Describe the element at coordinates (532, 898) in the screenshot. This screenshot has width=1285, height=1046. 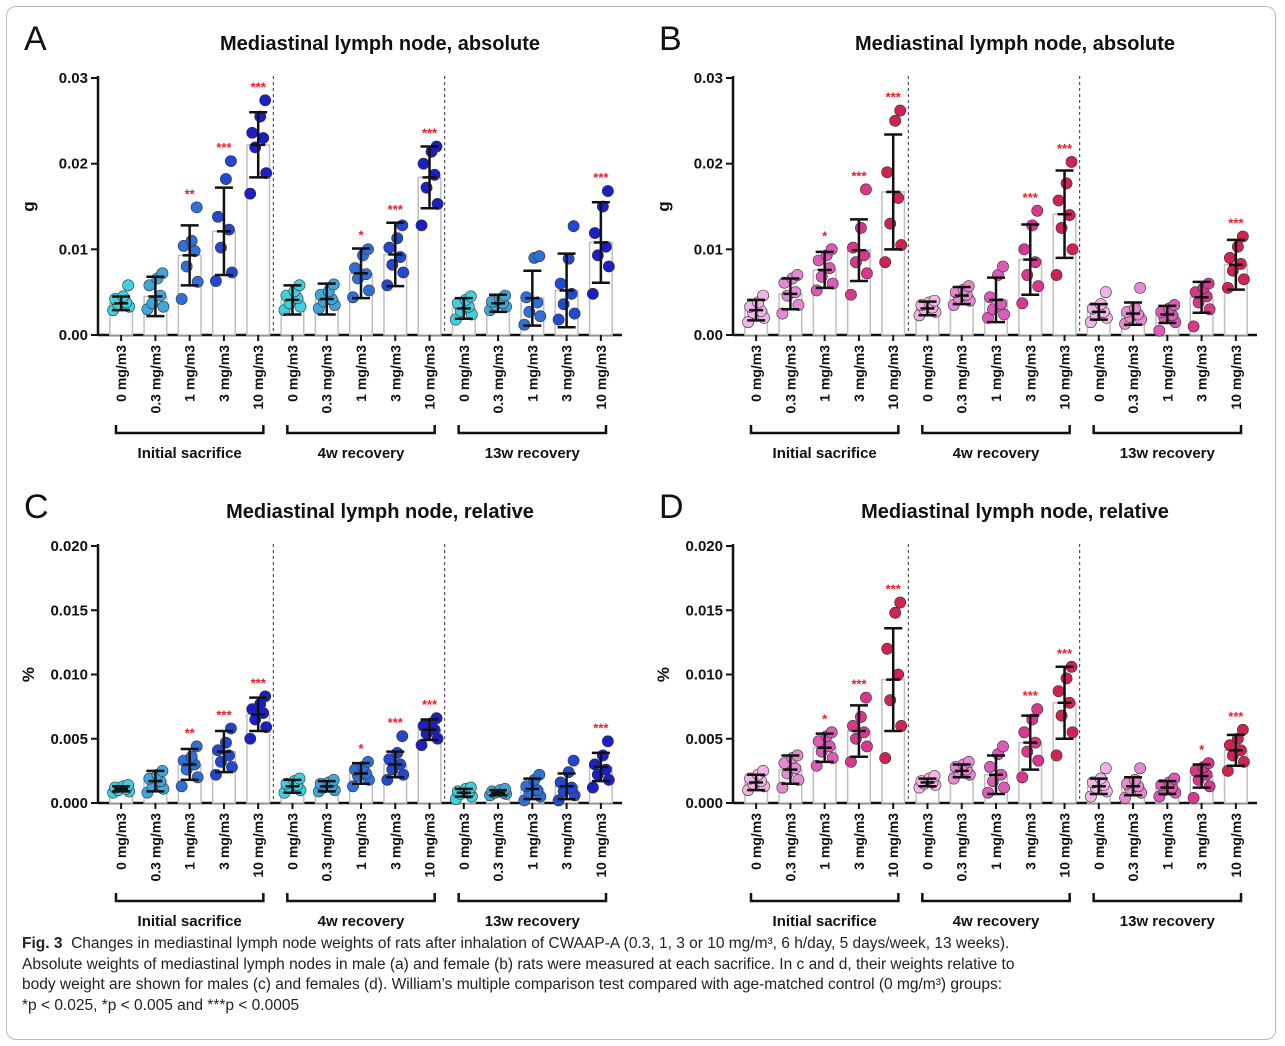
I see `group-bracket` at that location.